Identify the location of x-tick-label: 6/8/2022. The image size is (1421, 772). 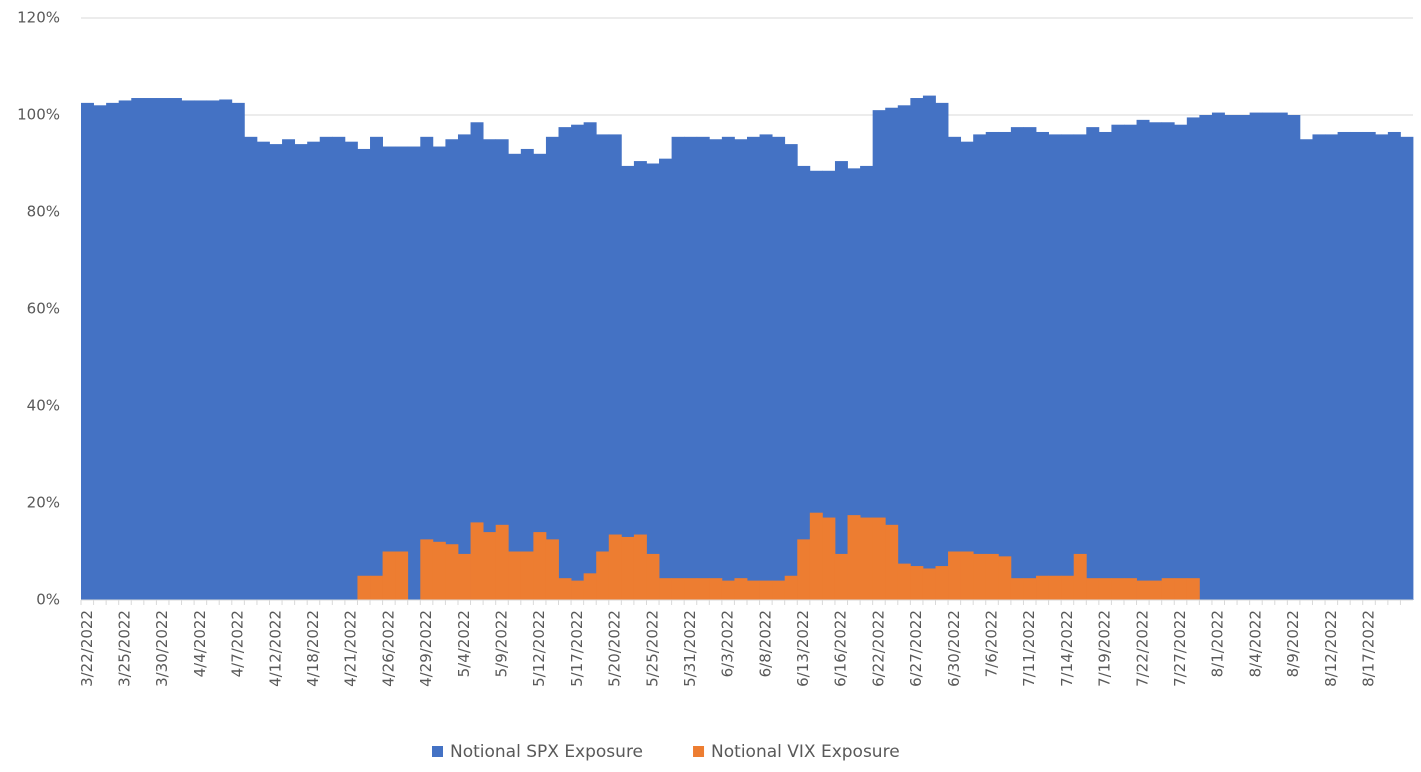
(765, 643).